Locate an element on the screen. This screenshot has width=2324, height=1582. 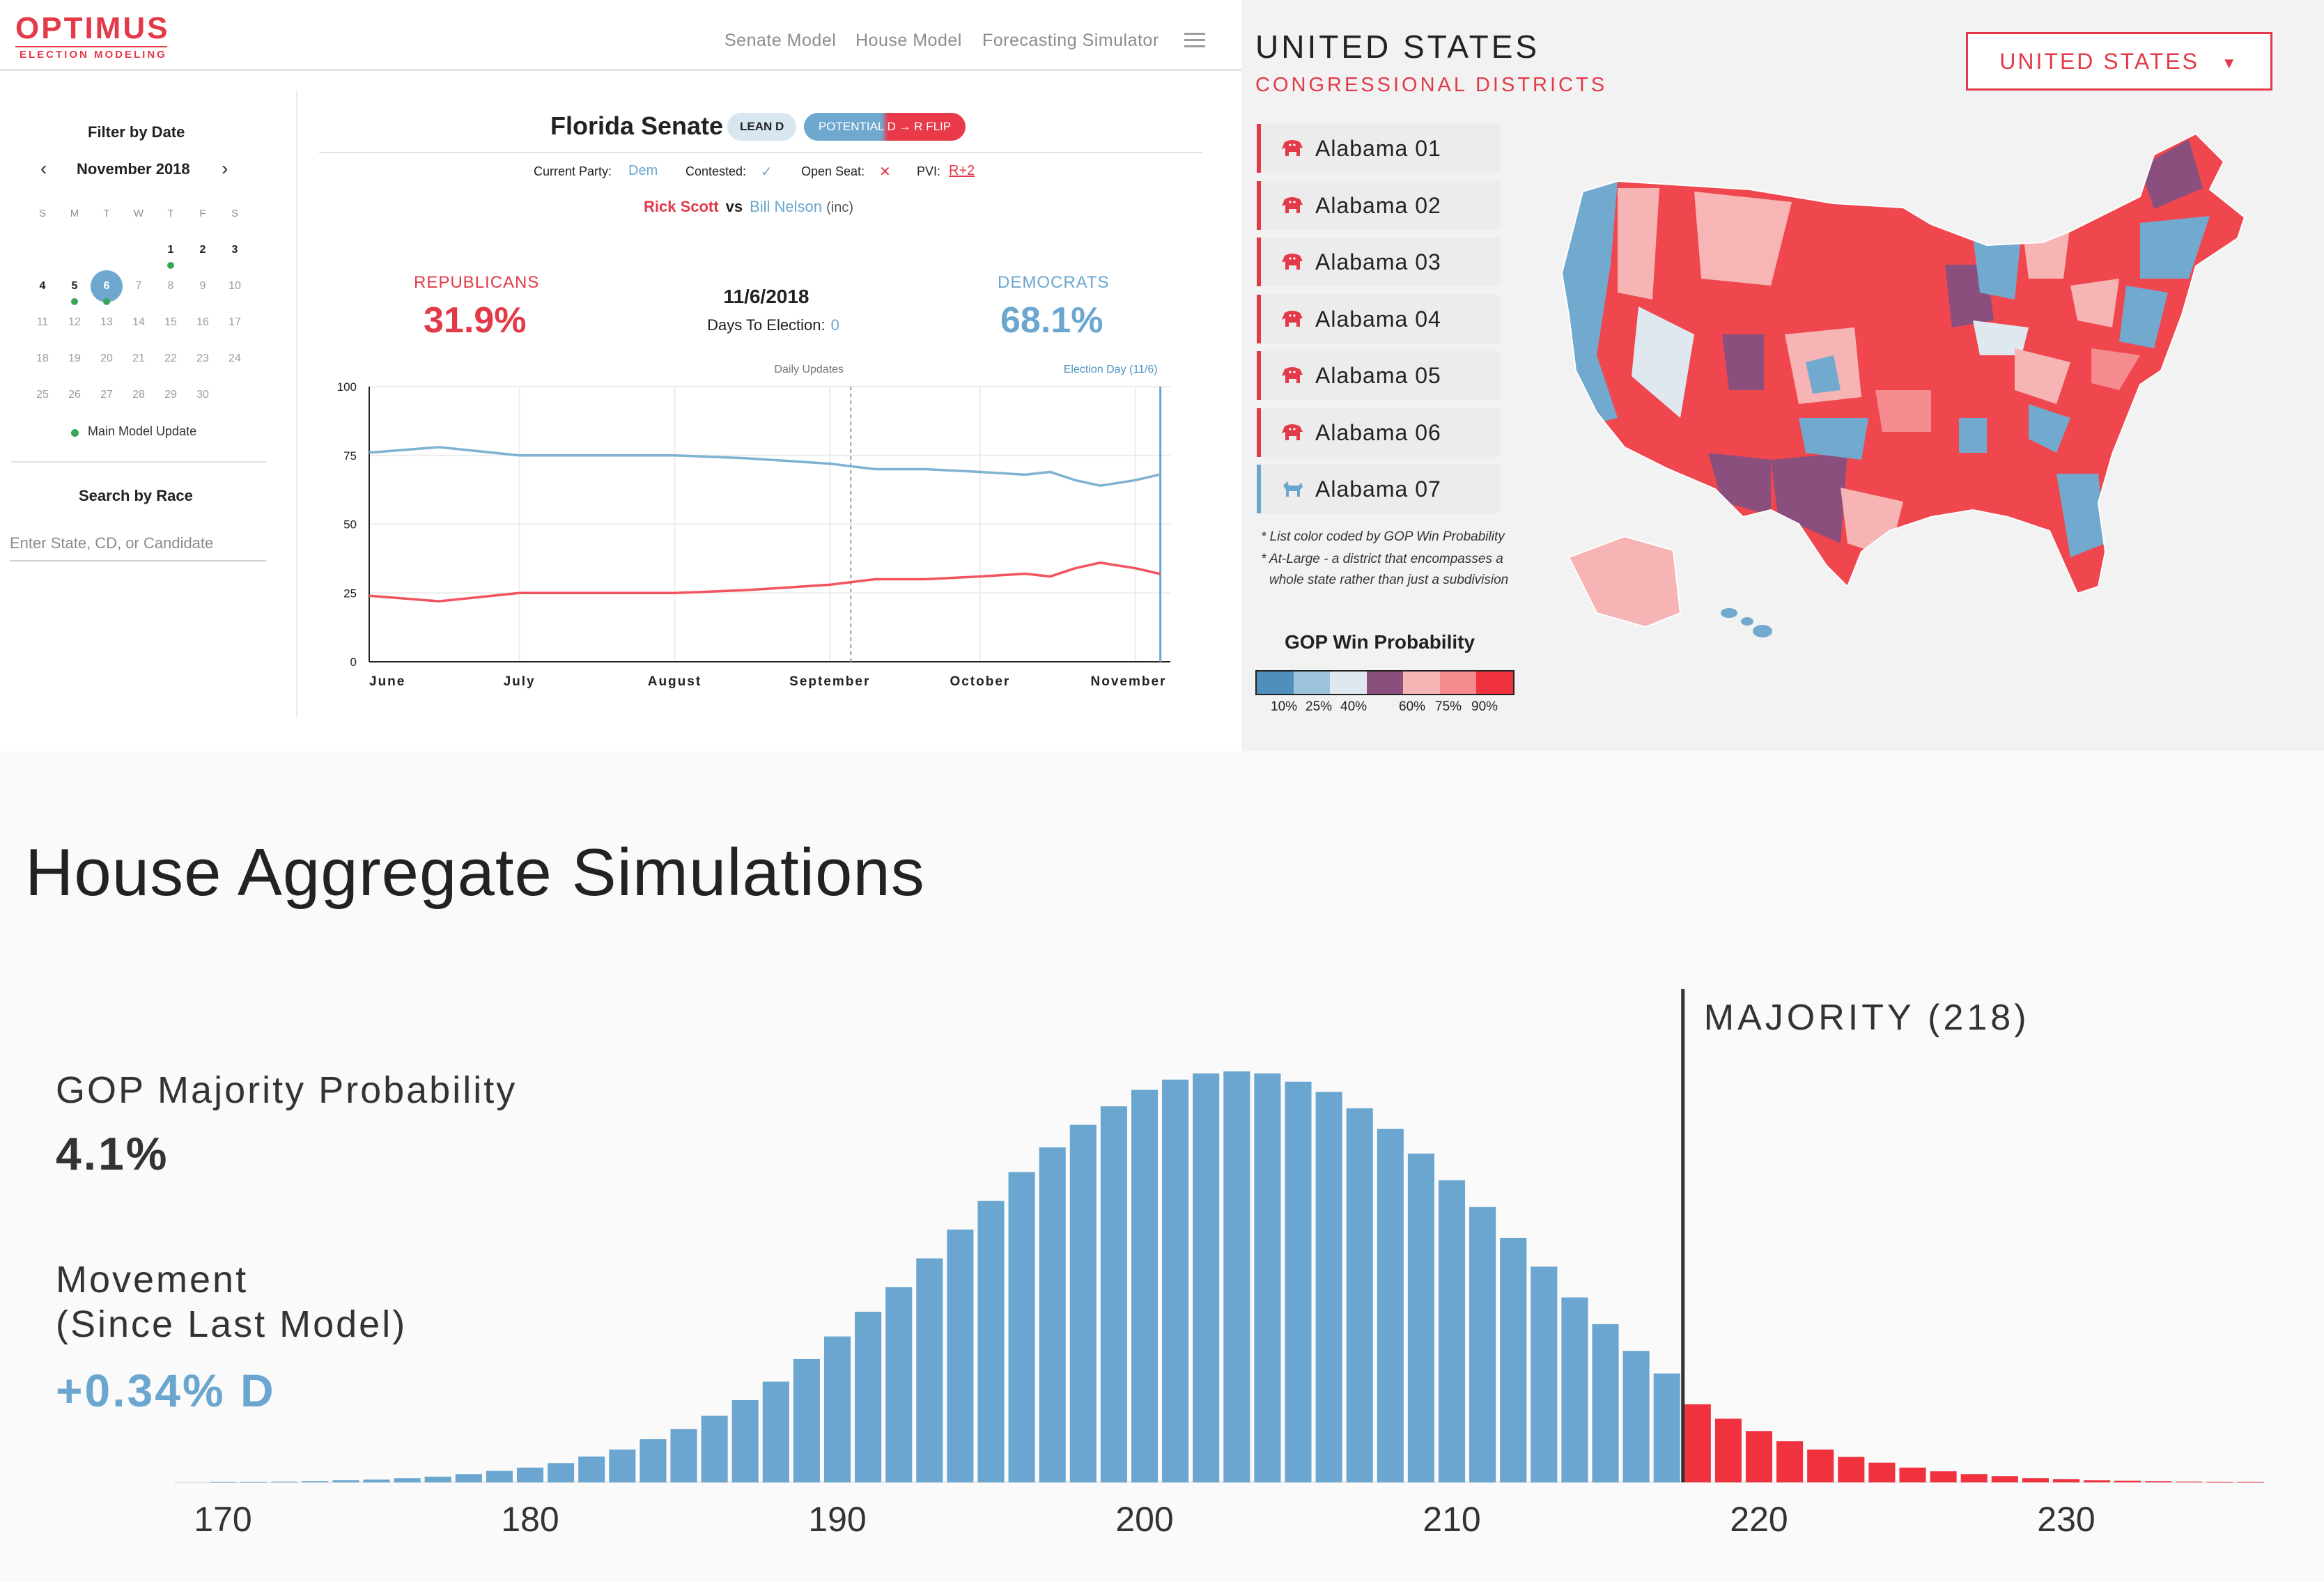
calendar-day: 15 is located at coordinates (170, 322).